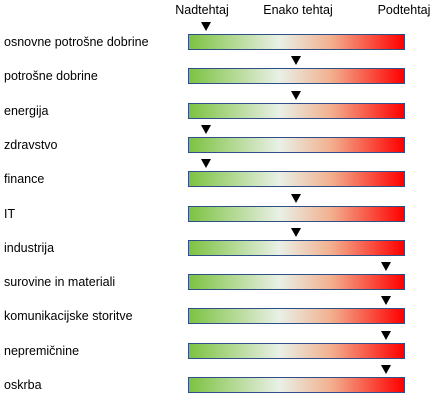 The image size is (447, 410). I want to click on sector-label: surovine in materiali, so click(60, 282).